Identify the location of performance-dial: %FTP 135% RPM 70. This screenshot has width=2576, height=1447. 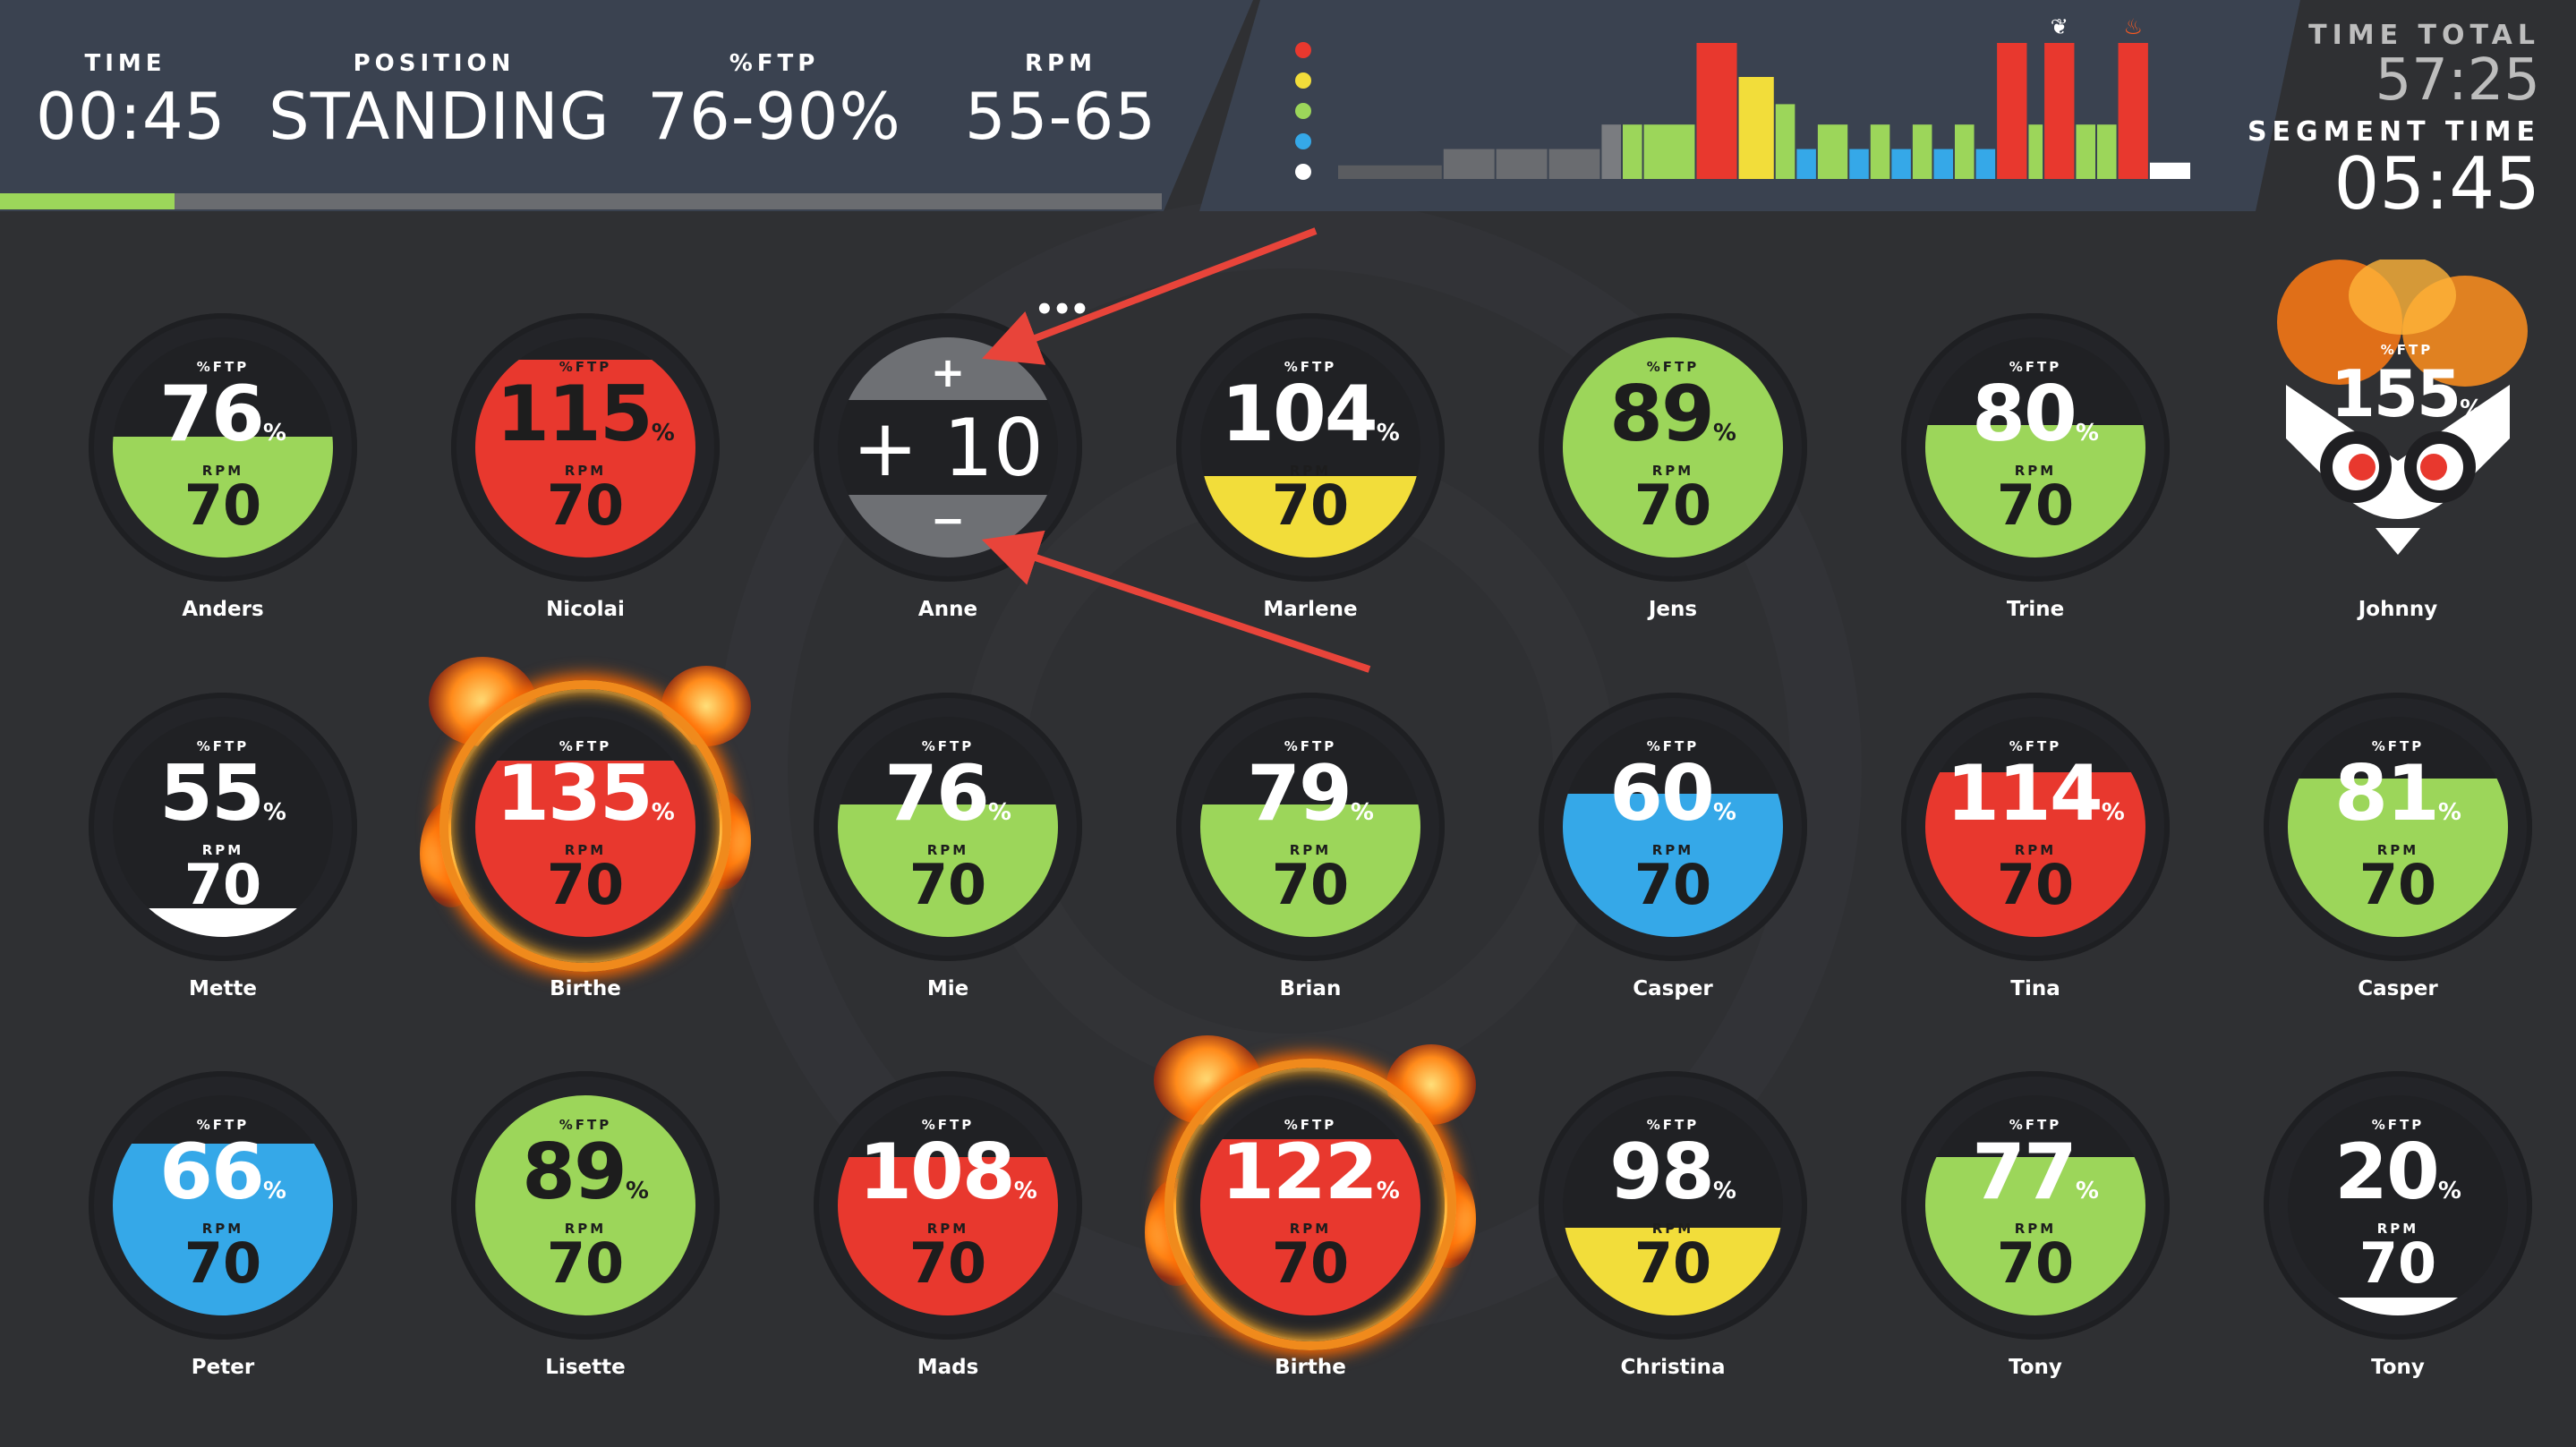
(585, 827).